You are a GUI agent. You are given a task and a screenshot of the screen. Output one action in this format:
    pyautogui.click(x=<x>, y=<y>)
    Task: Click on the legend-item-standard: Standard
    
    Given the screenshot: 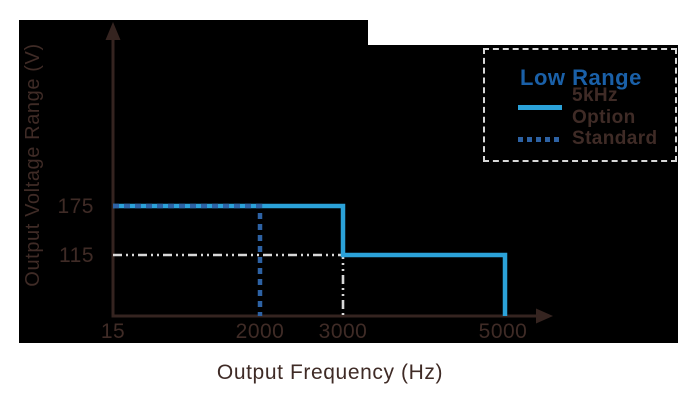 What is the action you would take?
    pyautogui.click(x=588, y=138)
    